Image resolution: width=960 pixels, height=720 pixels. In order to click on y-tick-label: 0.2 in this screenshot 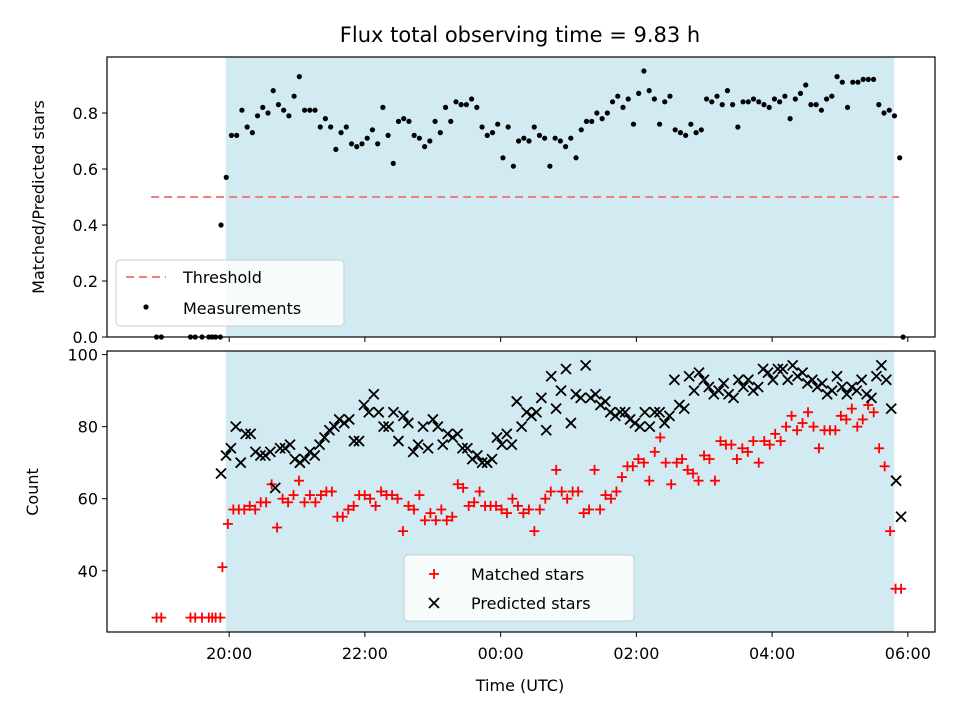, I will do `click(85, 281)`.